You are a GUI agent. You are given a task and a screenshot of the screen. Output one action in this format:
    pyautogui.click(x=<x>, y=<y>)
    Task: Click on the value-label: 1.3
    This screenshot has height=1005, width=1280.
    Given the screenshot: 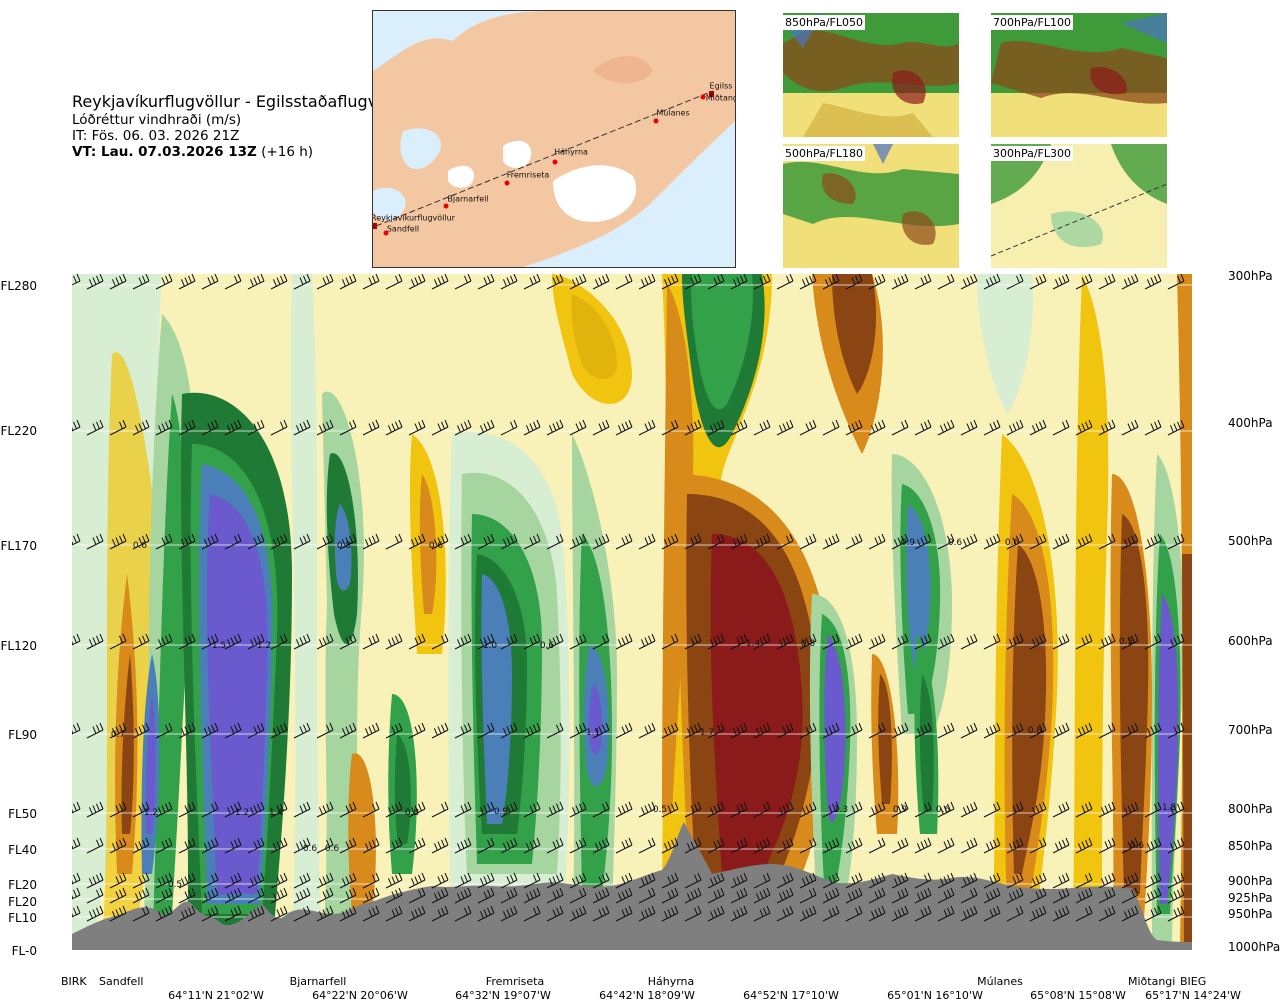 What is the action you would take?
    pyautogui.click(x=841, y=810)
    